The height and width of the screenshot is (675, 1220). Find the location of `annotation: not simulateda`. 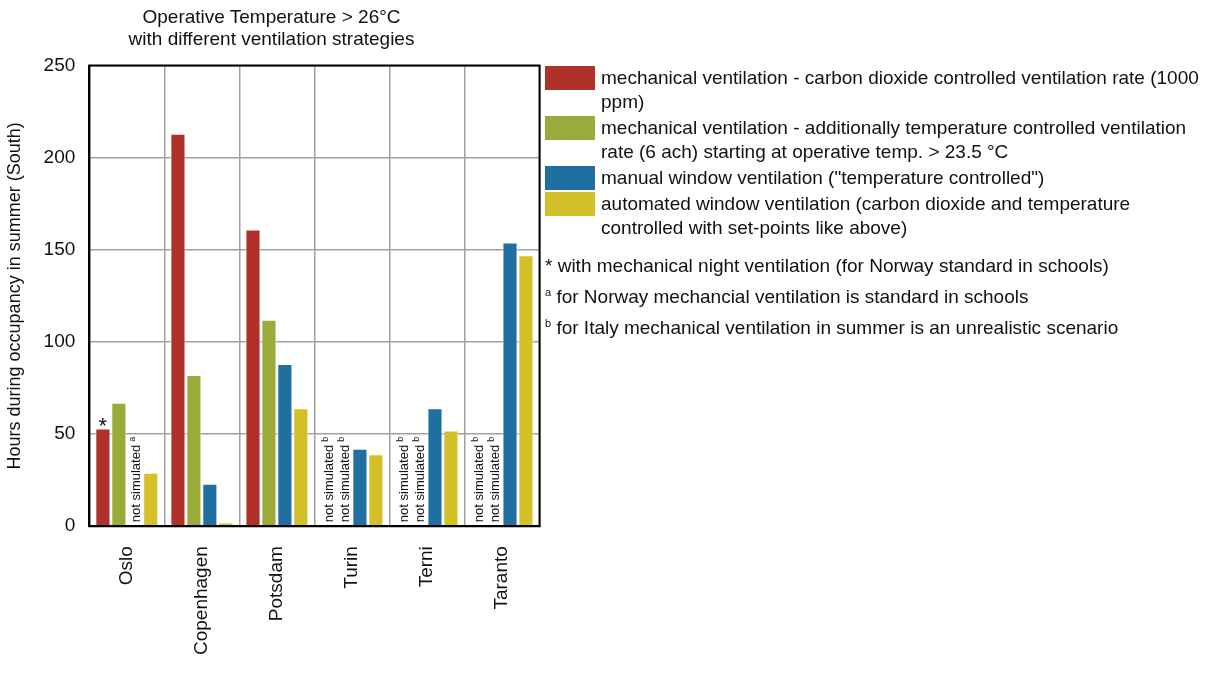

annotation: not simulateda is located at coordinates (134, 479).